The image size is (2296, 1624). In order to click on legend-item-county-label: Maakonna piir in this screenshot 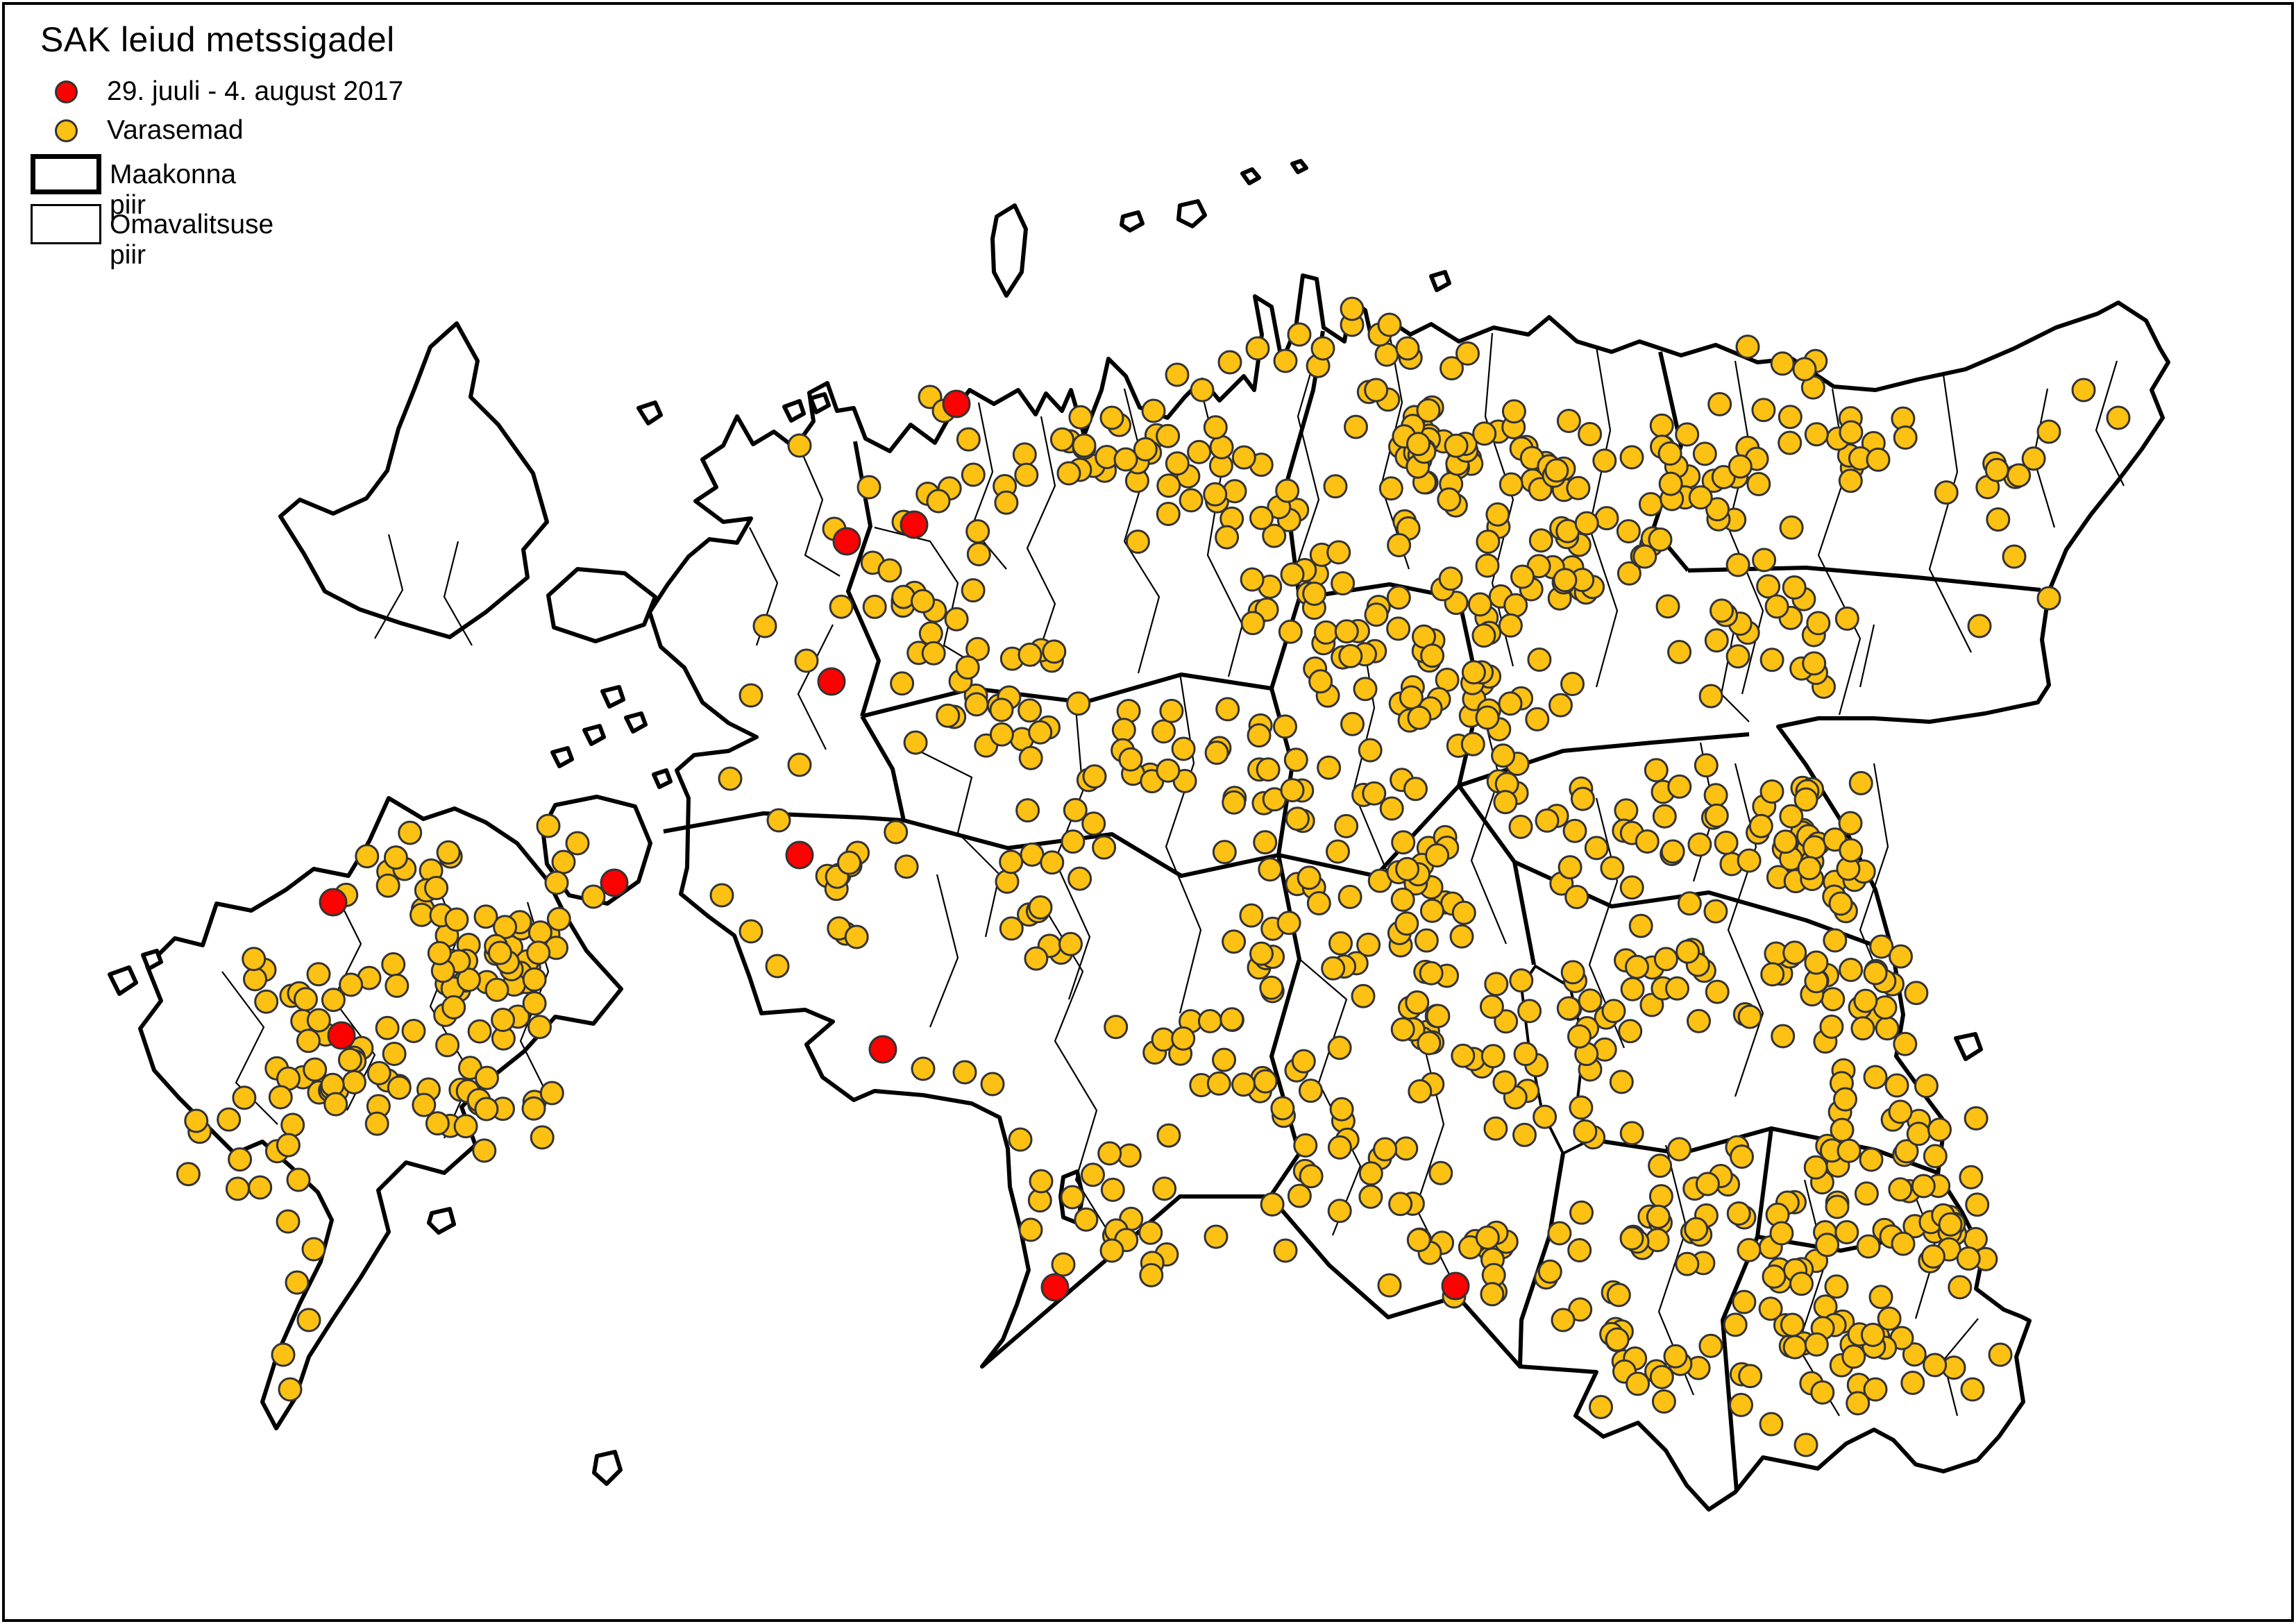, I will do `click(174, 190)`.